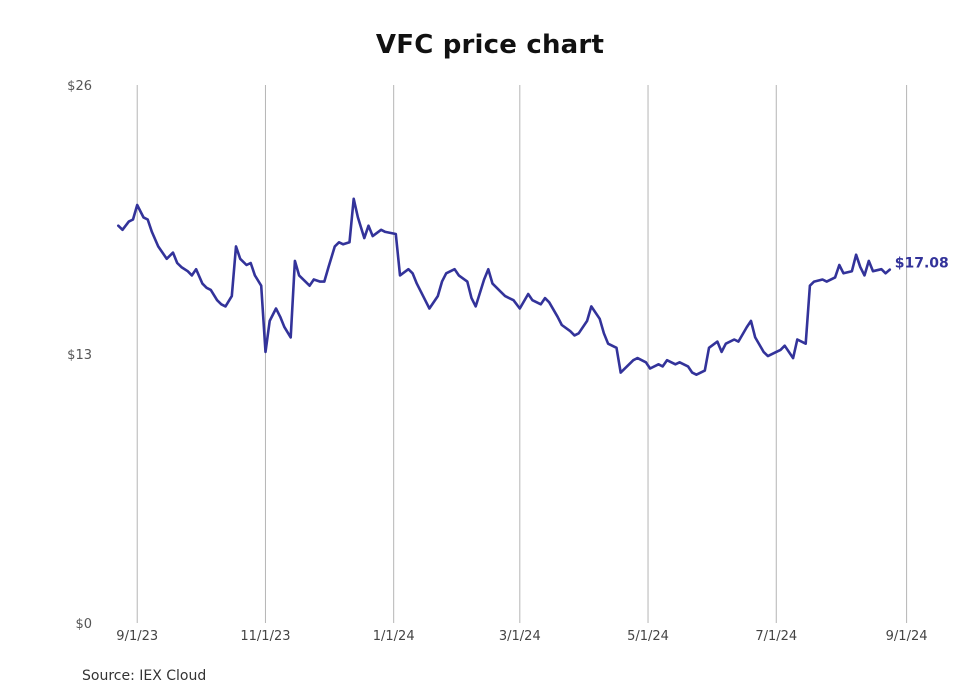 This screenshot has height=699, width=980. I want to click on x-tick-label: 9/1/23, so click(137, 636).